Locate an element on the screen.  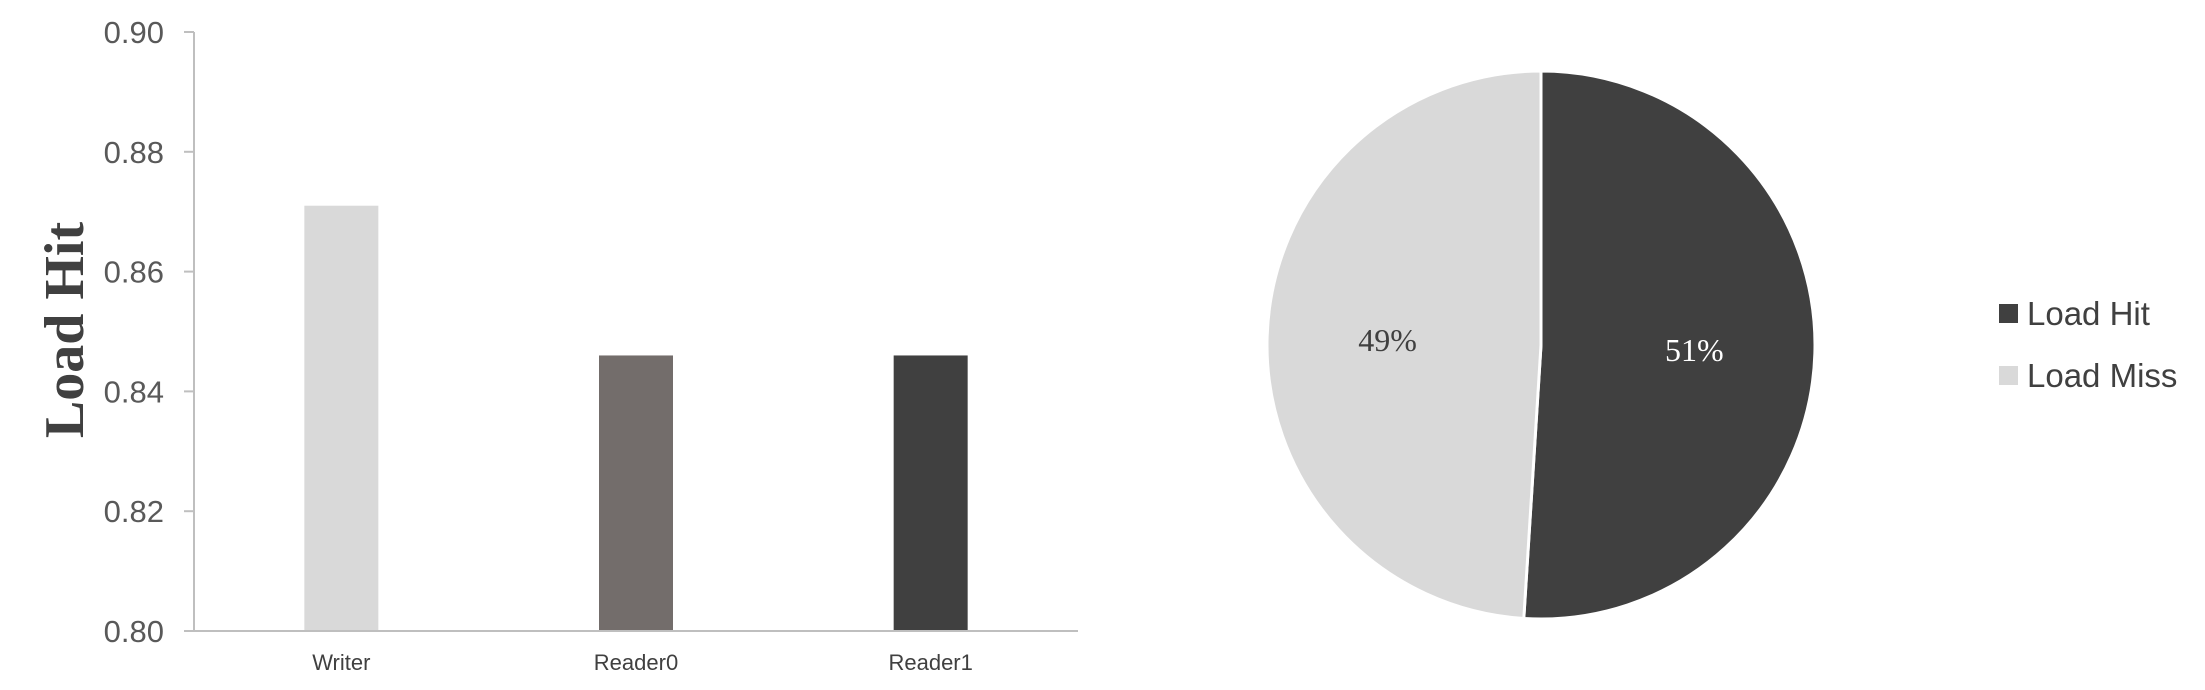
y-tick-label: 0.80 is located at coordinates (134, 631).